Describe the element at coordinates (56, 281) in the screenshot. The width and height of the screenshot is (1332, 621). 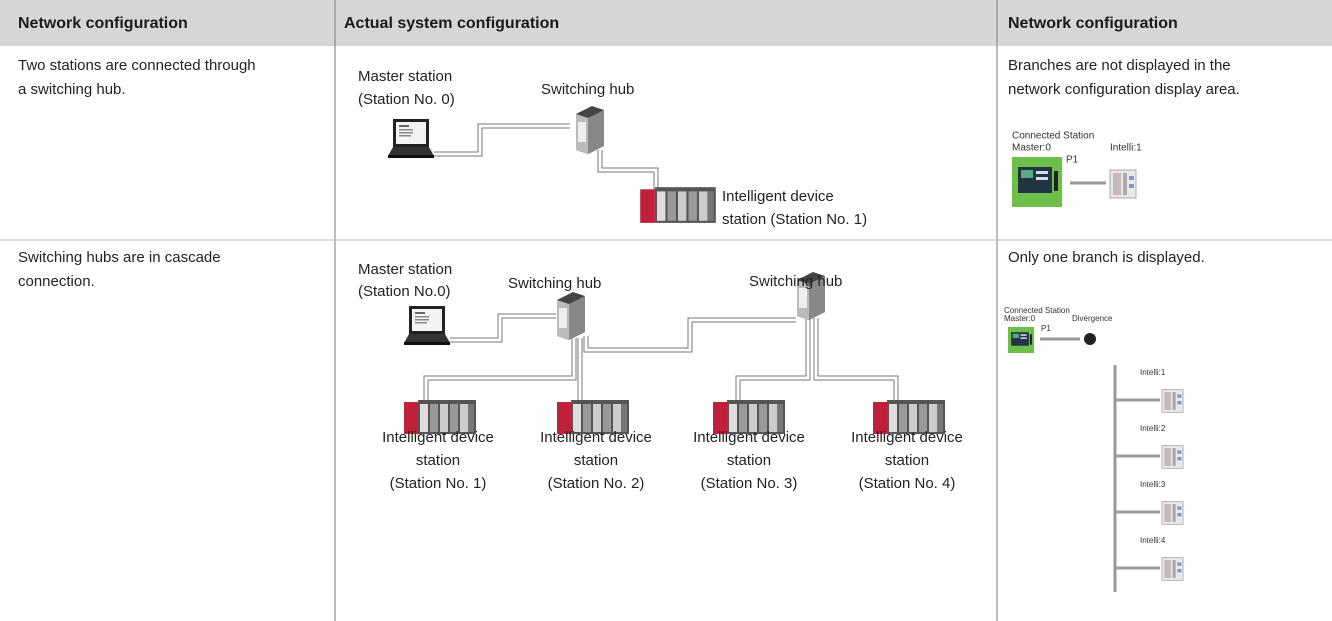
I see `description: connection.` at that location.